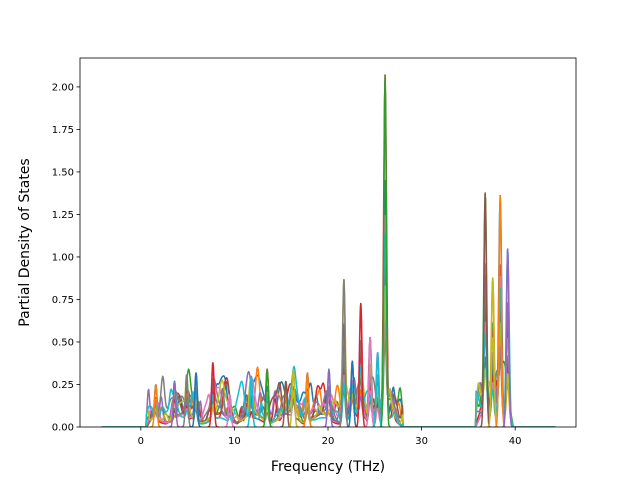 The image size is (640, 485). Describe the element at coordinates (63, 257) in the screenshot. I see `y-tick-label: 1.00` at that location.